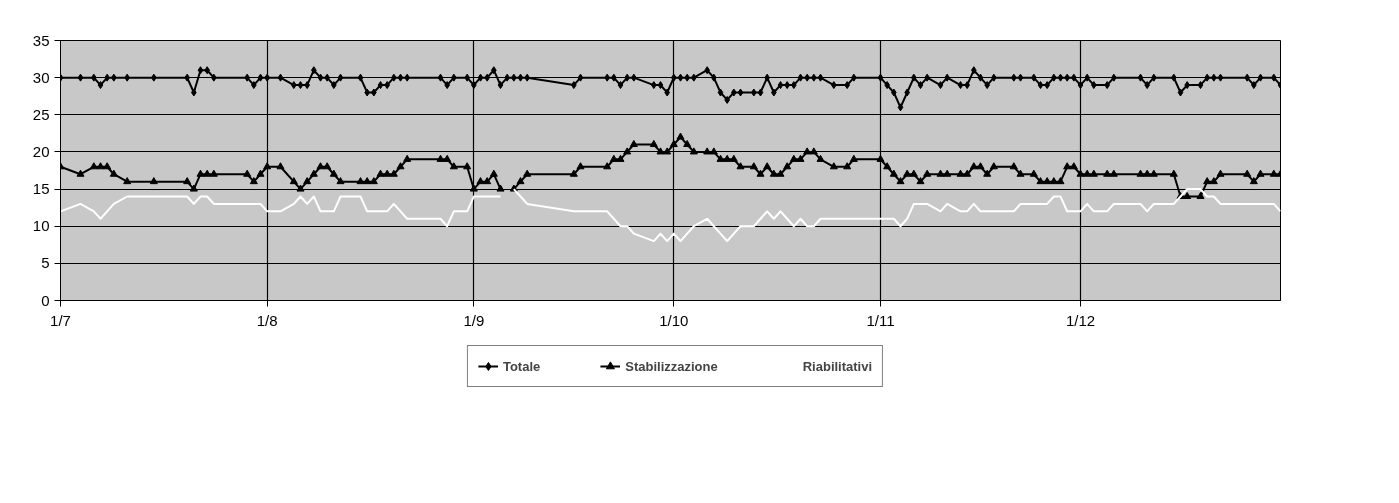 Image resolution: width=1399 pixels, height=503 pixels. I want to click on x-tick-label: 1/8, so click(267, 320).